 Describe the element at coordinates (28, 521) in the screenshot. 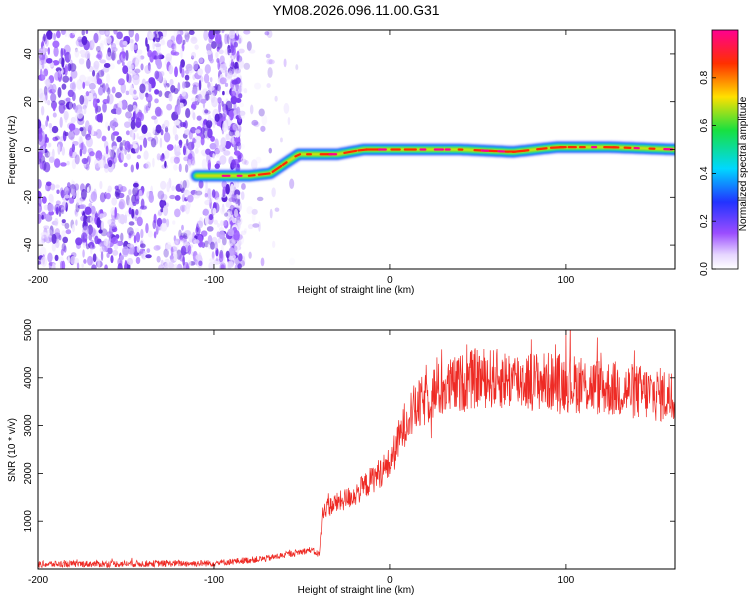

I see `snr-ytick-label: 1000` at that location.